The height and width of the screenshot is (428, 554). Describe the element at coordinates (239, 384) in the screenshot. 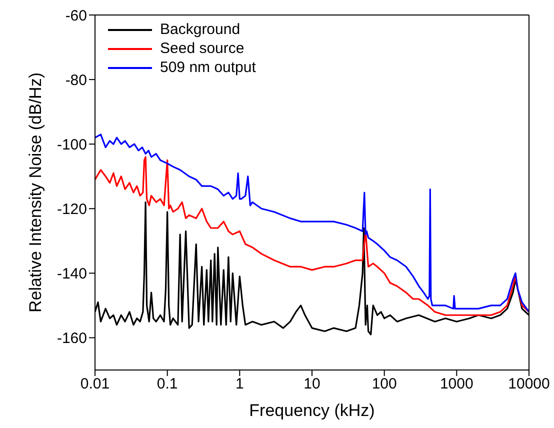

I see `x-tick-label: 1` at that location.